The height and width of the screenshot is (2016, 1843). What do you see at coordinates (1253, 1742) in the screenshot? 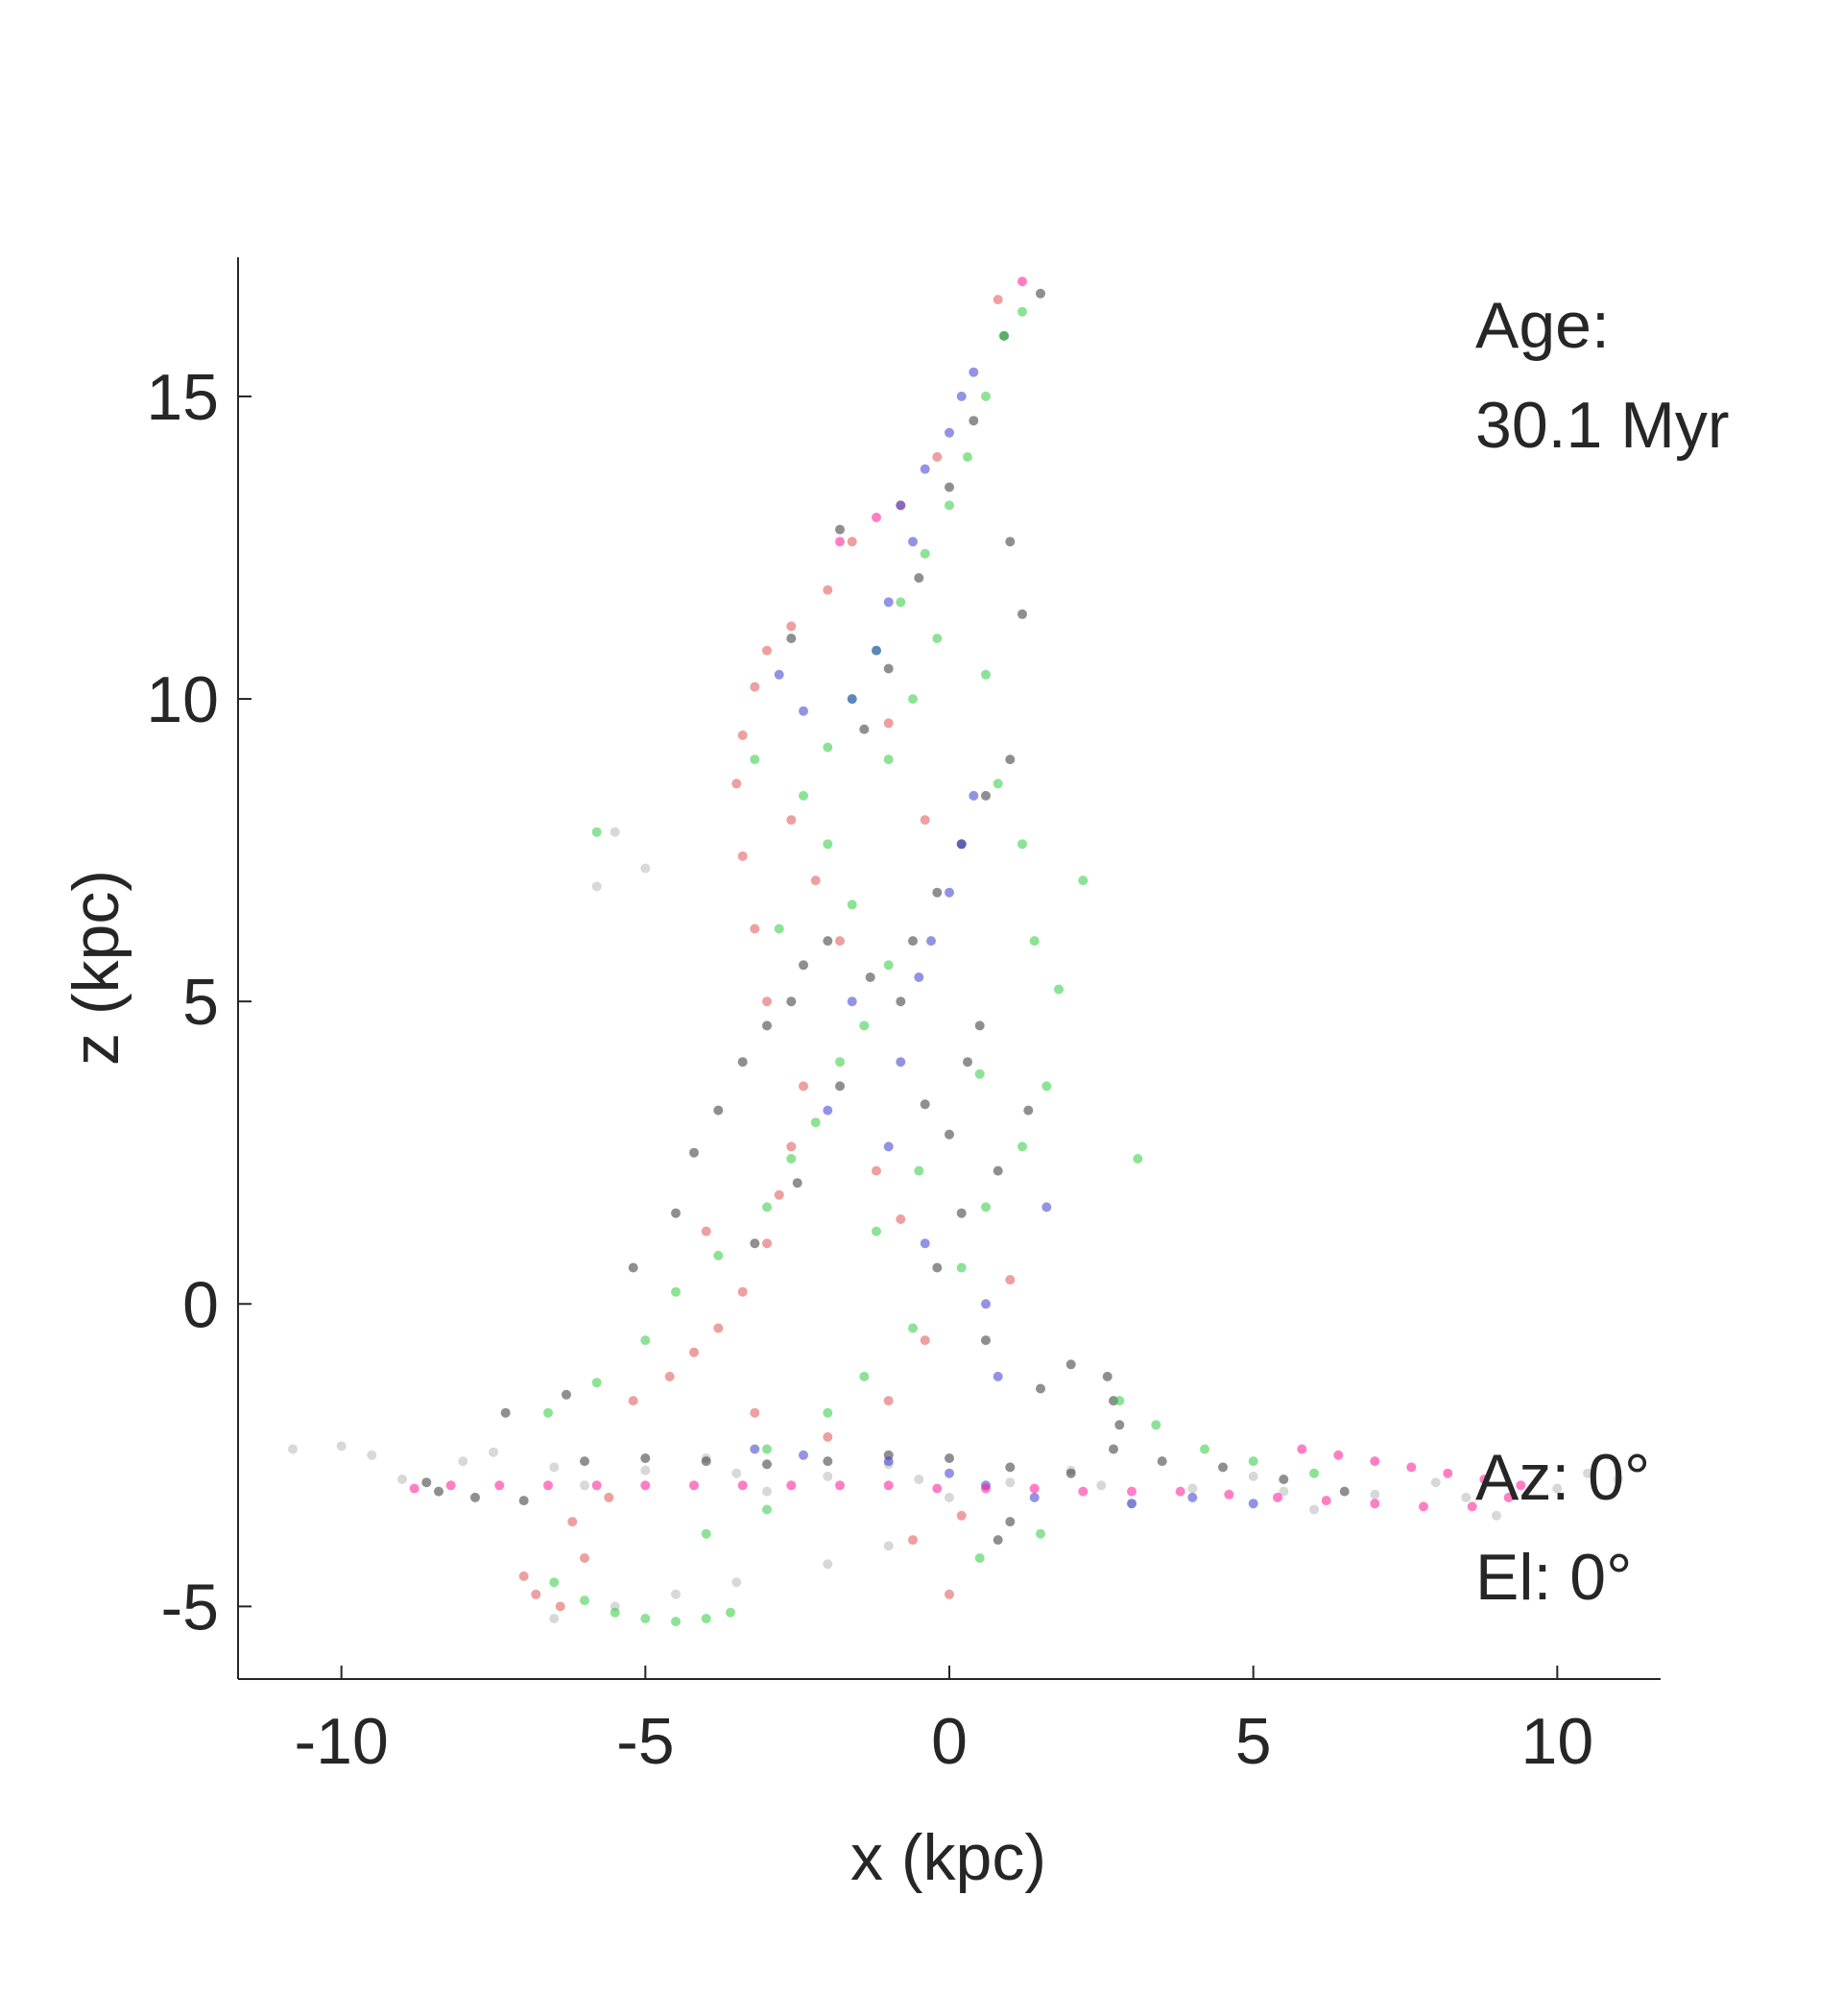
I see `x-tick-label: 5` at bounding box center [1253, 1742].